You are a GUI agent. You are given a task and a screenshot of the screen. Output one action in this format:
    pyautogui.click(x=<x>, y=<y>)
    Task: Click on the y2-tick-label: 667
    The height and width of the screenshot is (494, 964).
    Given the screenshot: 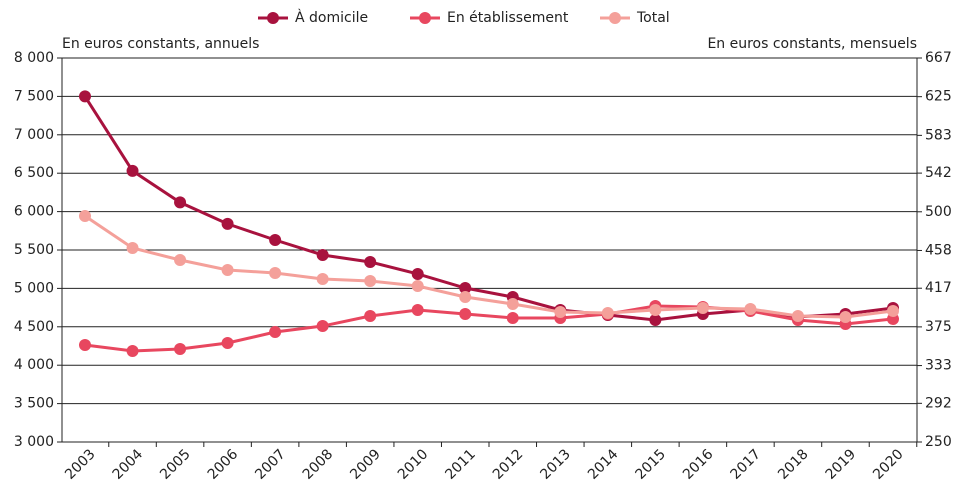 What is the action you would take?
    pyautogui.click(x=938, y=58)
    